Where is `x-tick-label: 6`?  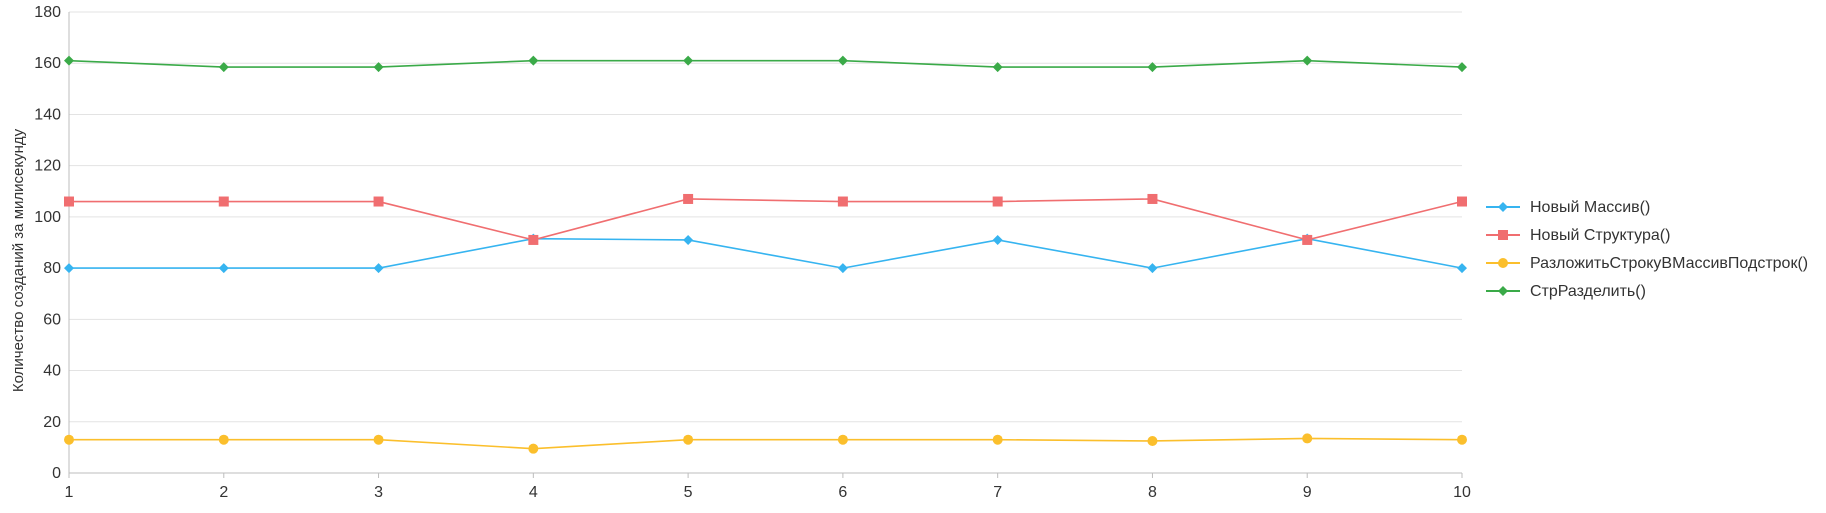
x-tick-label: 6 is located at coordinates (842, 492).